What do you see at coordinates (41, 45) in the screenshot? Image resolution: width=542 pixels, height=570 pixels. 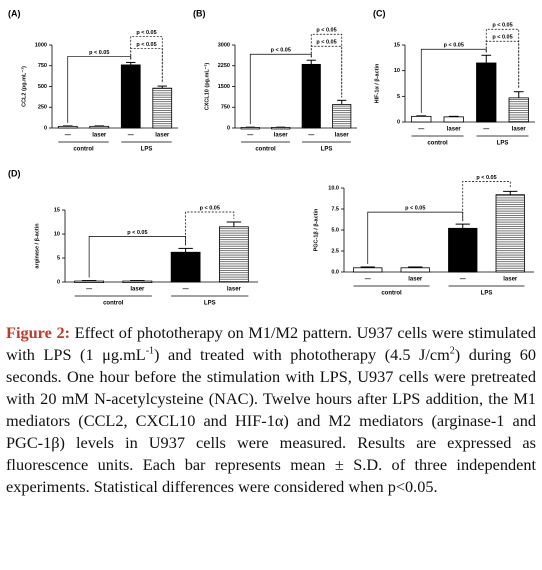 I see `y-tick-label: 1000` at bounding box center [41, 45].